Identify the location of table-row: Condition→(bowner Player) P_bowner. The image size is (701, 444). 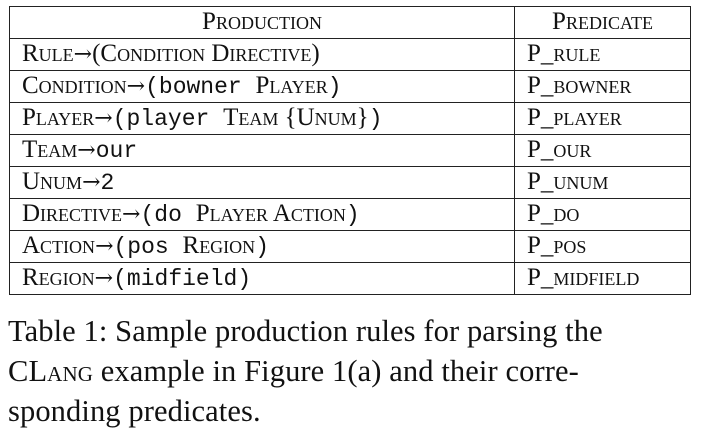
(350, 86).